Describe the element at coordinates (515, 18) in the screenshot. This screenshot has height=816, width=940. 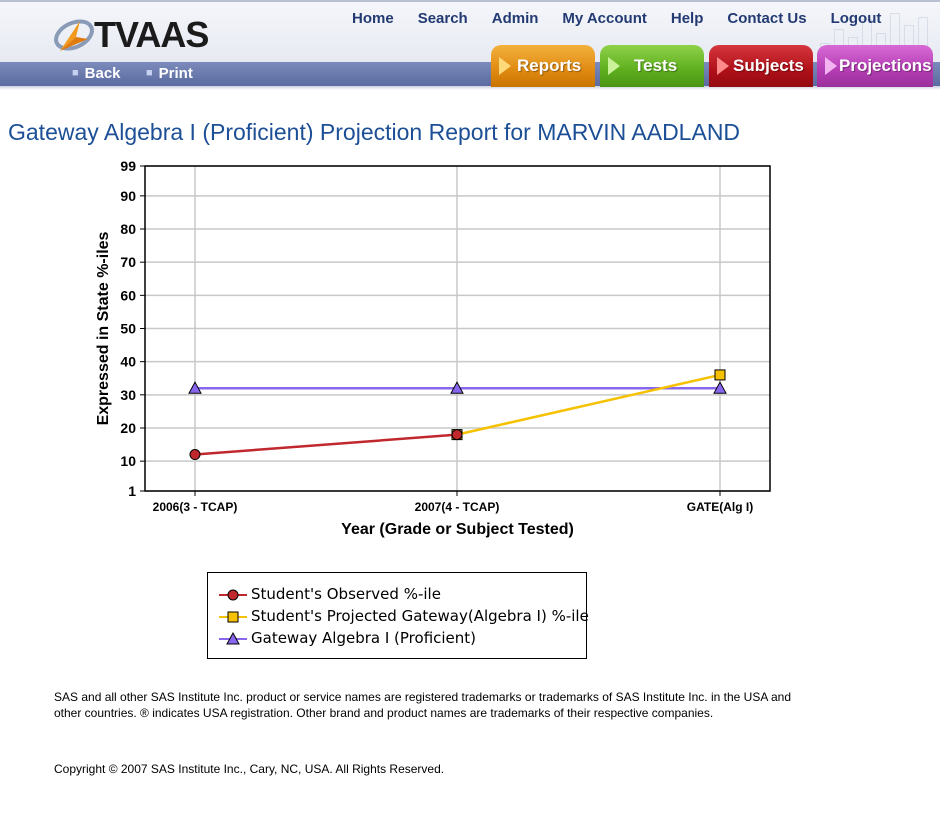
I see `nav-admin-link: Admin` at that location.